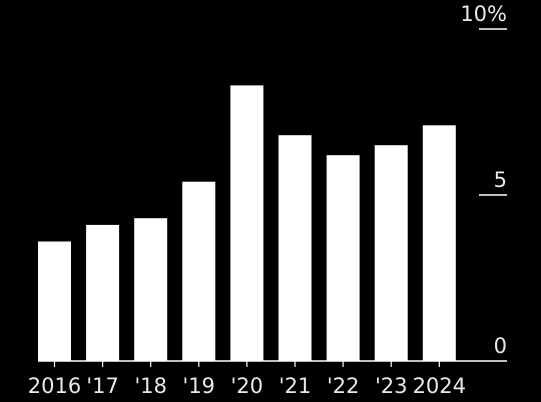  What do you see at coordinates (54, 386) in the screenshot?
I see `x-tick-label-0: 2016` at bounding box center [54, 386].